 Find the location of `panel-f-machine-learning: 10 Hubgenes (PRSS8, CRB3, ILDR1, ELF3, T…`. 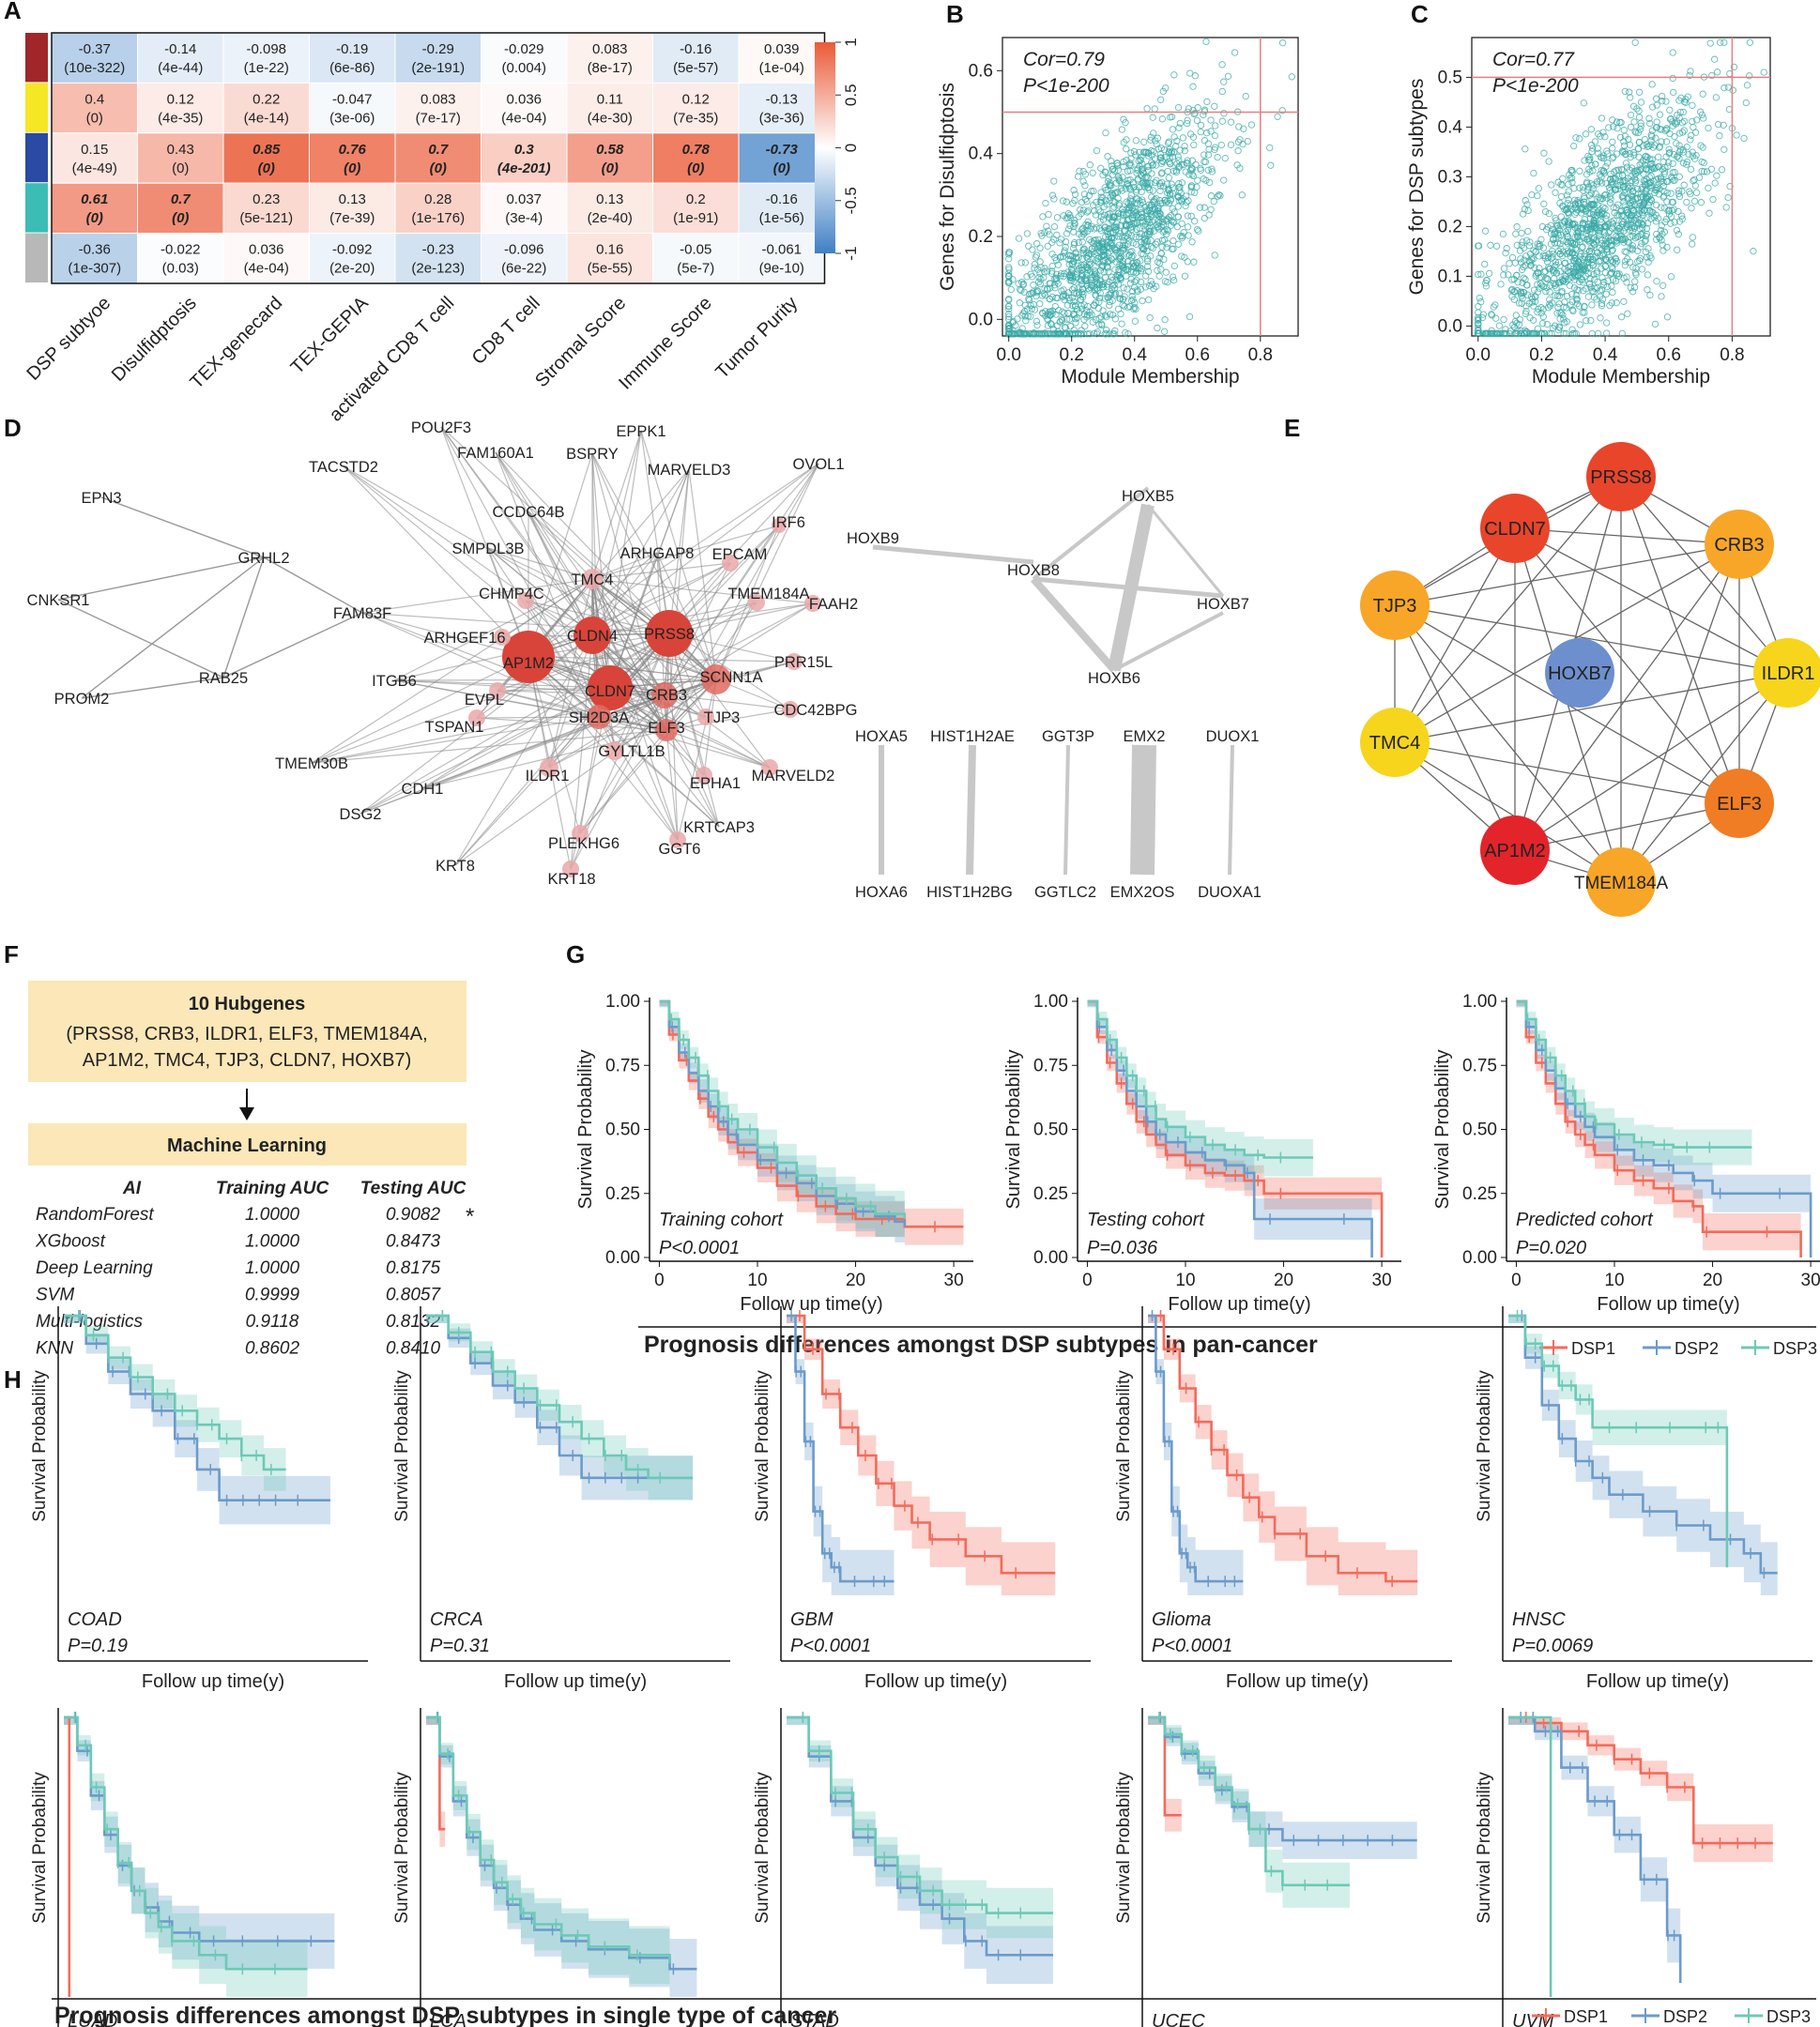

panel-f-machine-learning: 10 Hubgenes (PRSS8, CRB3, ILDR1, ELF3, T… is located at coordinates (251, 1170).